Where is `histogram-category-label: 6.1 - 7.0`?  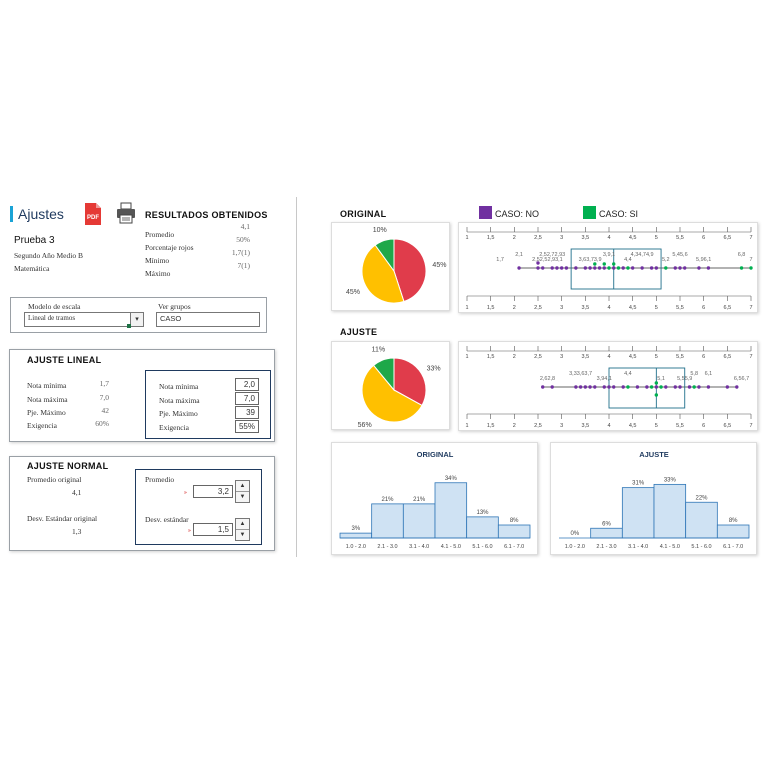
histogram-category-label: 6.1 - 7.0 is located at coordinates (514, 547).